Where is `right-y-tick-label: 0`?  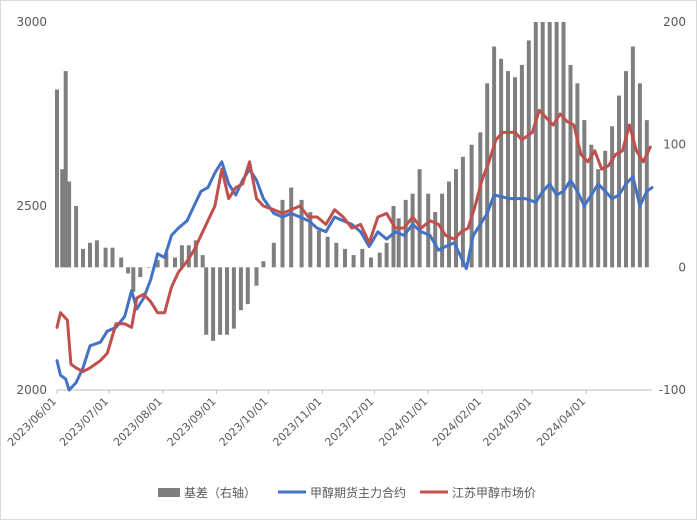 right-y-tick-label: 0 is located at coordinates (682, 267).